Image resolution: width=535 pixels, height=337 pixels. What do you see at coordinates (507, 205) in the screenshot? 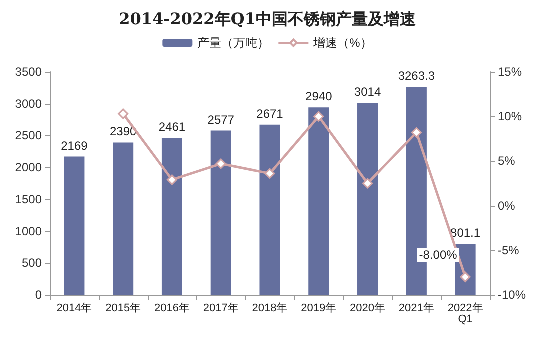
I see `y2-tick-label: 0%` at bounding box center [507, 205].